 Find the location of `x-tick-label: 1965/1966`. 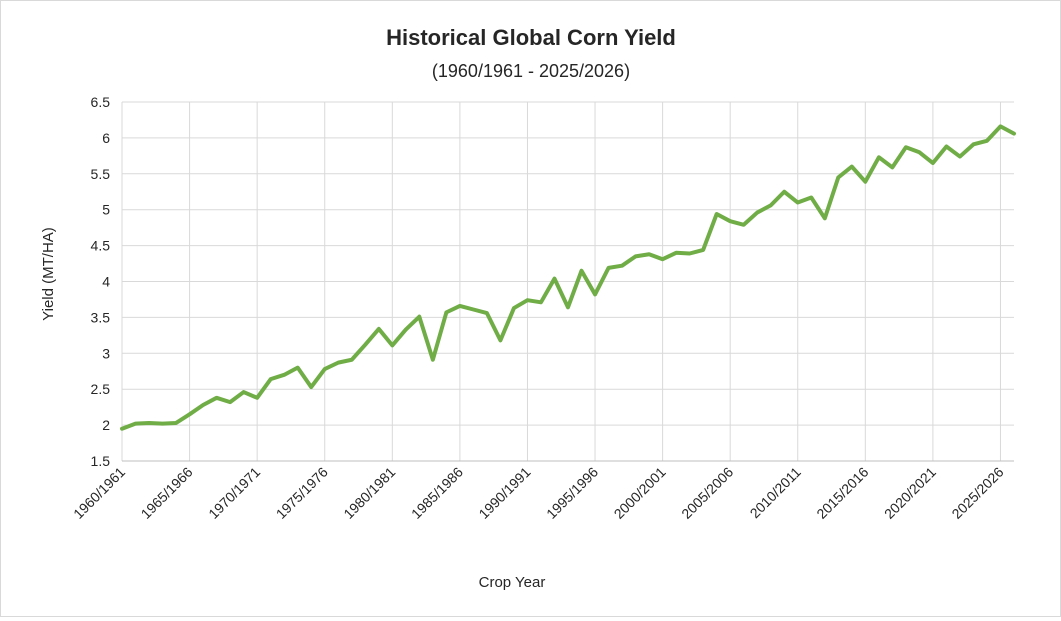

x-tick-label: 1965/1966 is located at coordinates (167, 493).